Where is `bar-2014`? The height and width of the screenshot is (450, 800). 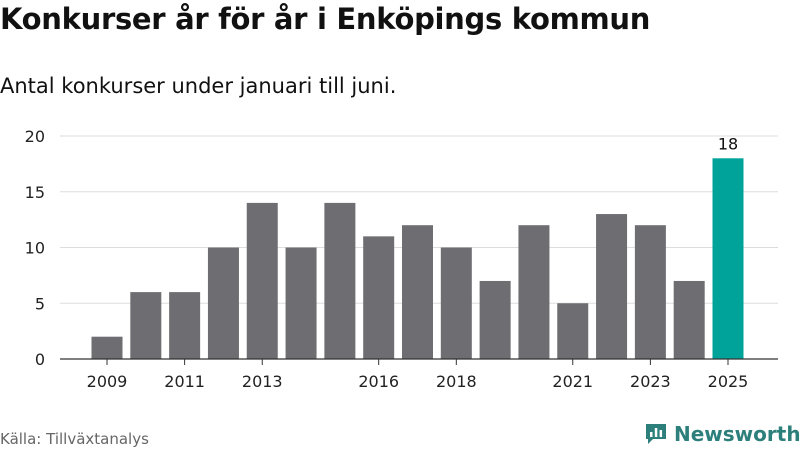 bar-2014 is located at coordinates (301, 303).